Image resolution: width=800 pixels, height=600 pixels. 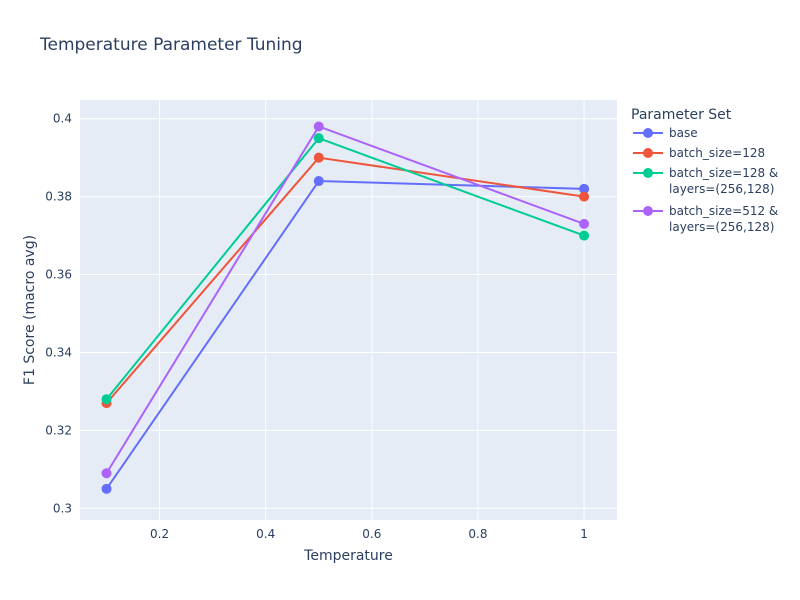 I want to click on legend-item: batch_size=512 & layers=(256,128), so click(x=705, y=219).